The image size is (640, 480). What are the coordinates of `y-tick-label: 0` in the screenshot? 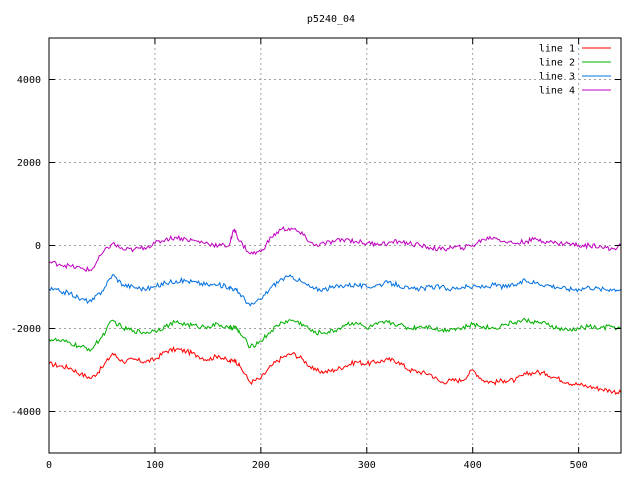 It's located at (38, 246).